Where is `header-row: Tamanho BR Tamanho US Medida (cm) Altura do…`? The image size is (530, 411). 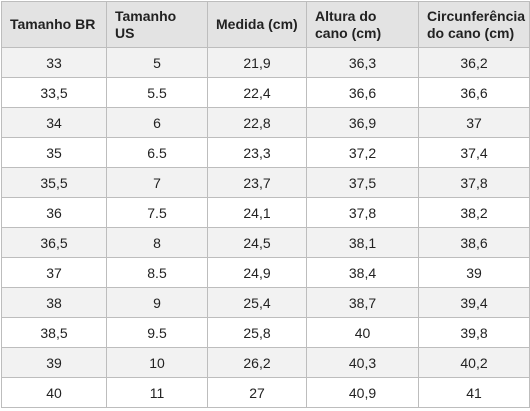 header-row: Tamanho BR Tamanho US Medida (cm) Altura do… is located at coordinates (265, 24).